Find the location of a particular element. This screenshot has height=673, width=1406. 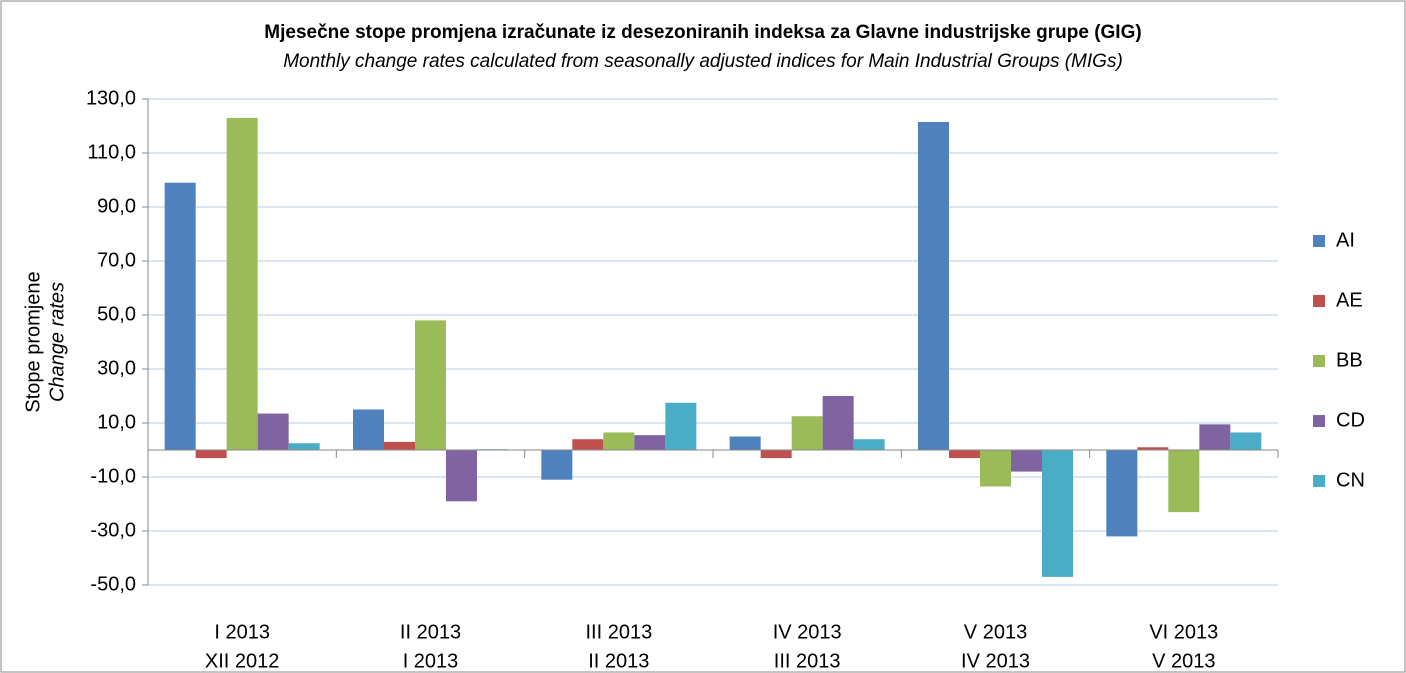

legend-label: CN is located at coordinates (1350, 480).